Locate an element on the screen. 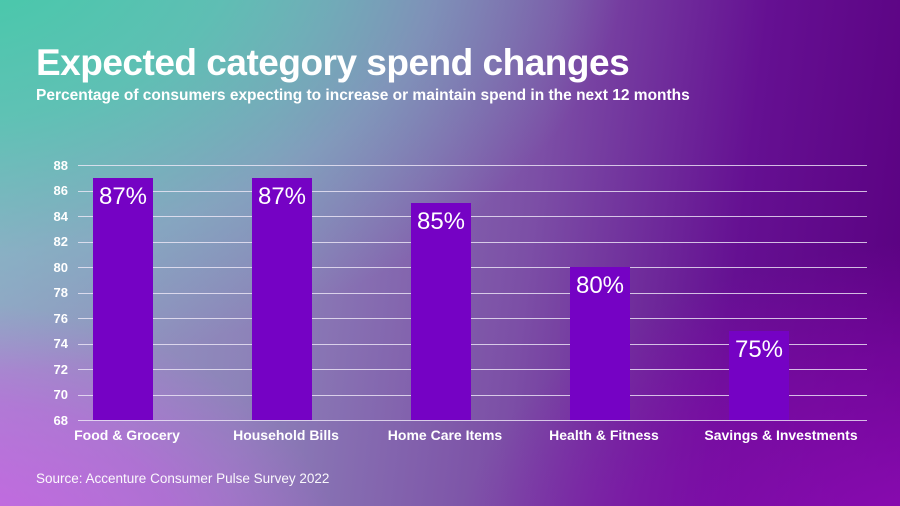 This screenshot has height=506, width=900. bar-value-label: 80% is located at coordinates (600, 285).